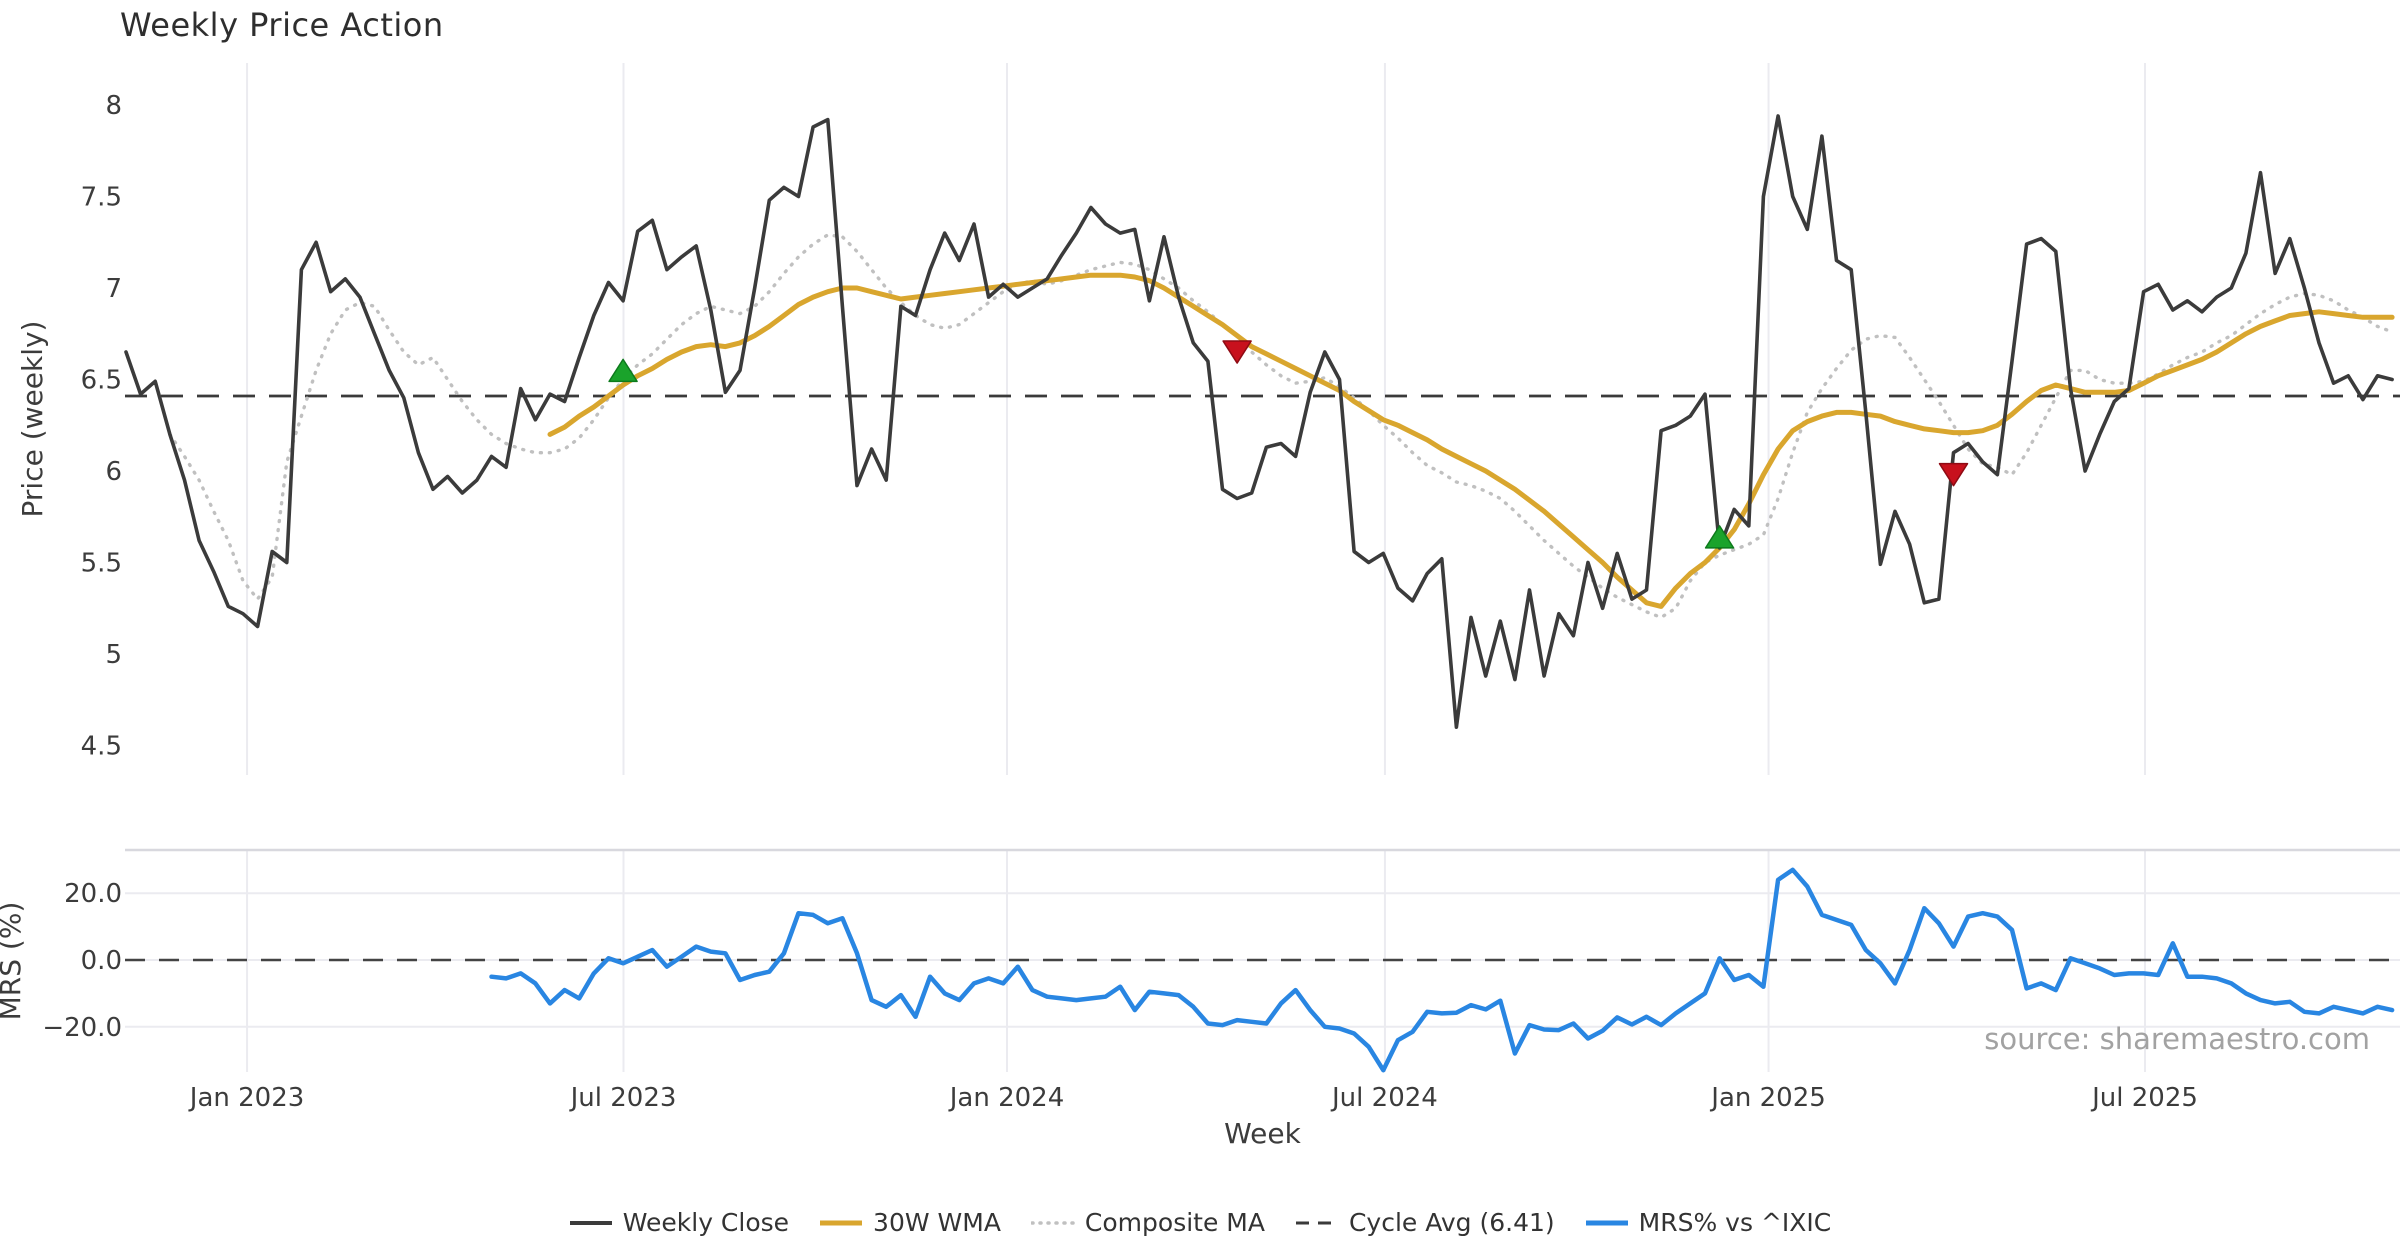  I want to click on legend-item: Weekly Close, so click(679, 1222).